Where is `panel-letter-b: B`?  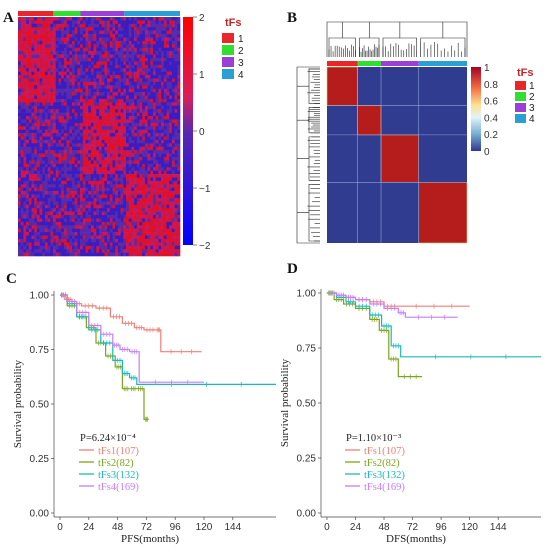 panel-letter-b: B is located at coordinates (292, 18).